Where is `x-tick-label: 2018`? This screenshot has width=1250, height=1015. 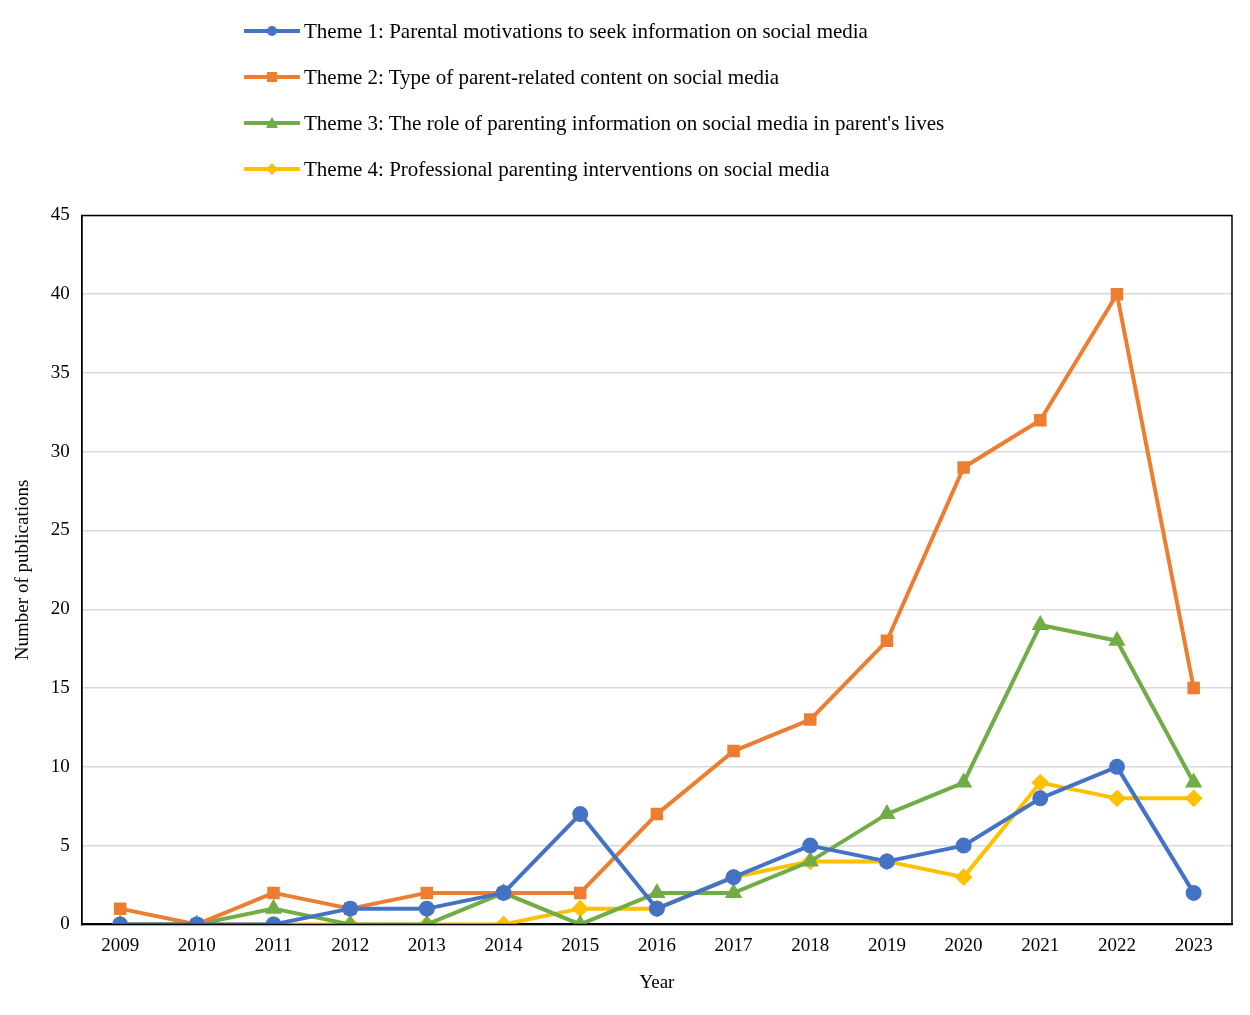 x-tick-label: 2018 is located at coordinates (810, 944).